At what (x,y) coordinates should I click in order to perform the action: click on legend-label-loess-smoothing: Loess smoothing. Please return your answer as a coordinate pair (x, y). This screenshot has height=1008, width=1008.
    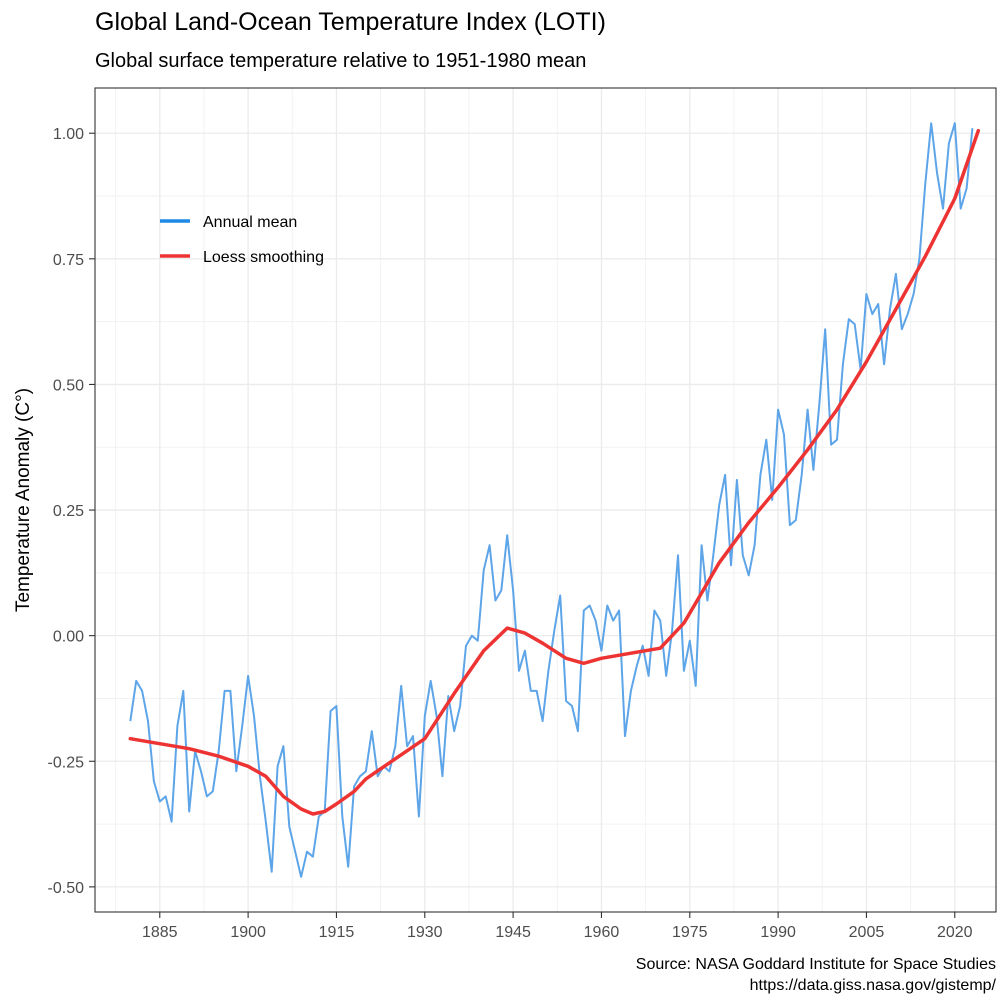
    Looking at the image, I should click on (263, 257).